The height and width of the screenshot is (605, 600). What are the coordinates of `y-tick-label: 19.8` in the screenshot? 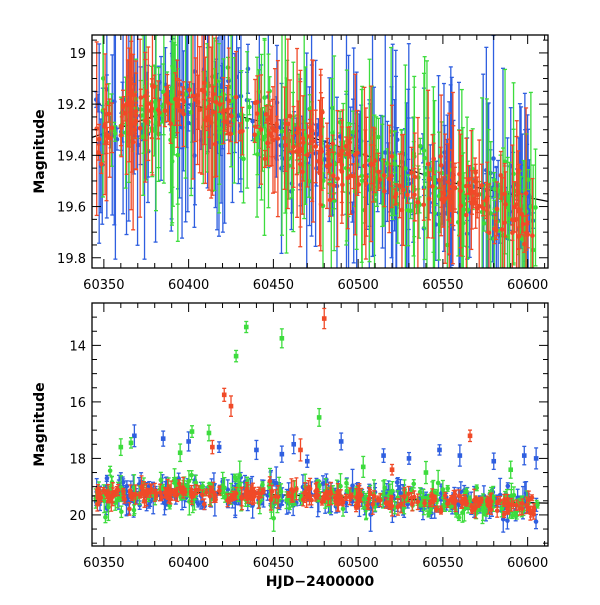 It's located at (71, 259).